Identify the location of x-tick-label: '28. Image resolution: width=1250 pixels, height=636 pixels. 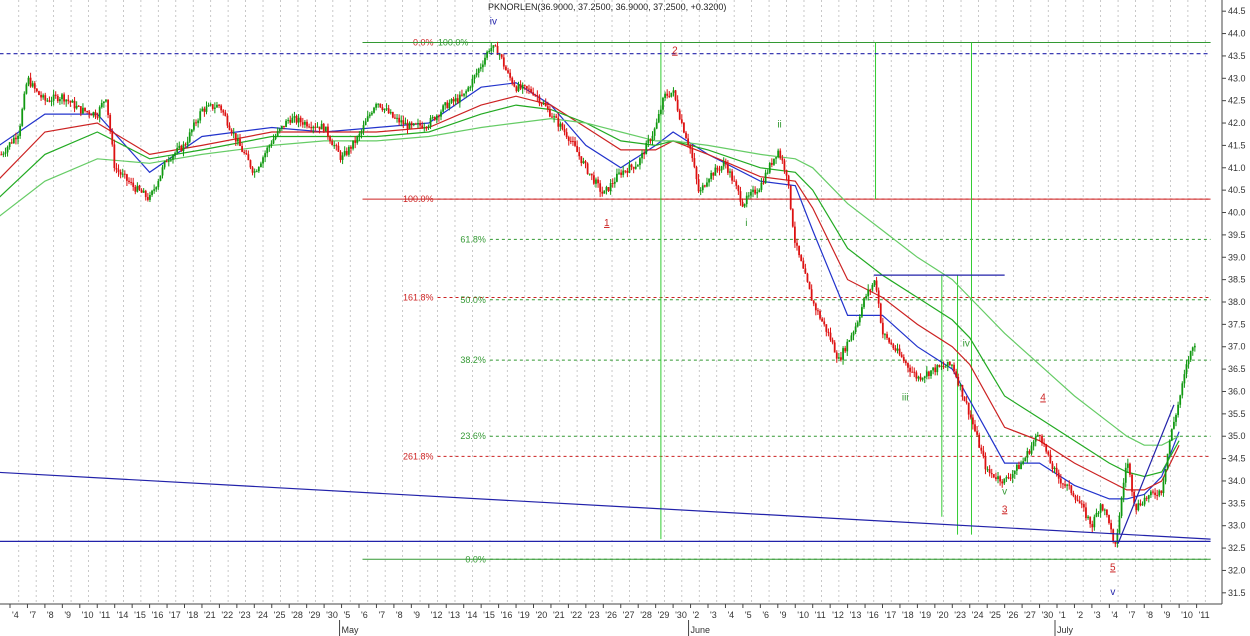
(297, 615).